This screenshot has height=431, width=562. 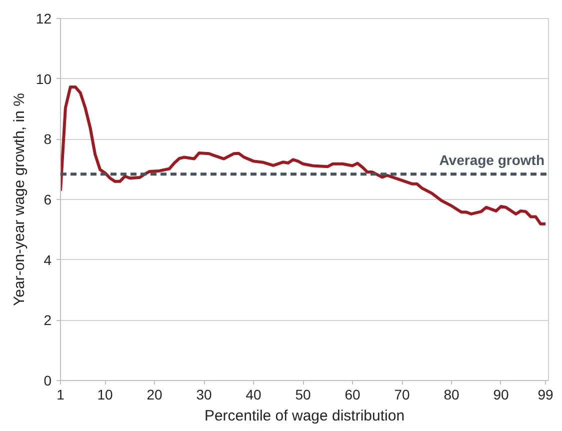 What do you see at coordinates (19, 199) in the screenshot?
I see `y-axis-title: Year-on-year wage growth, in %` at bounding box center [19, 199].